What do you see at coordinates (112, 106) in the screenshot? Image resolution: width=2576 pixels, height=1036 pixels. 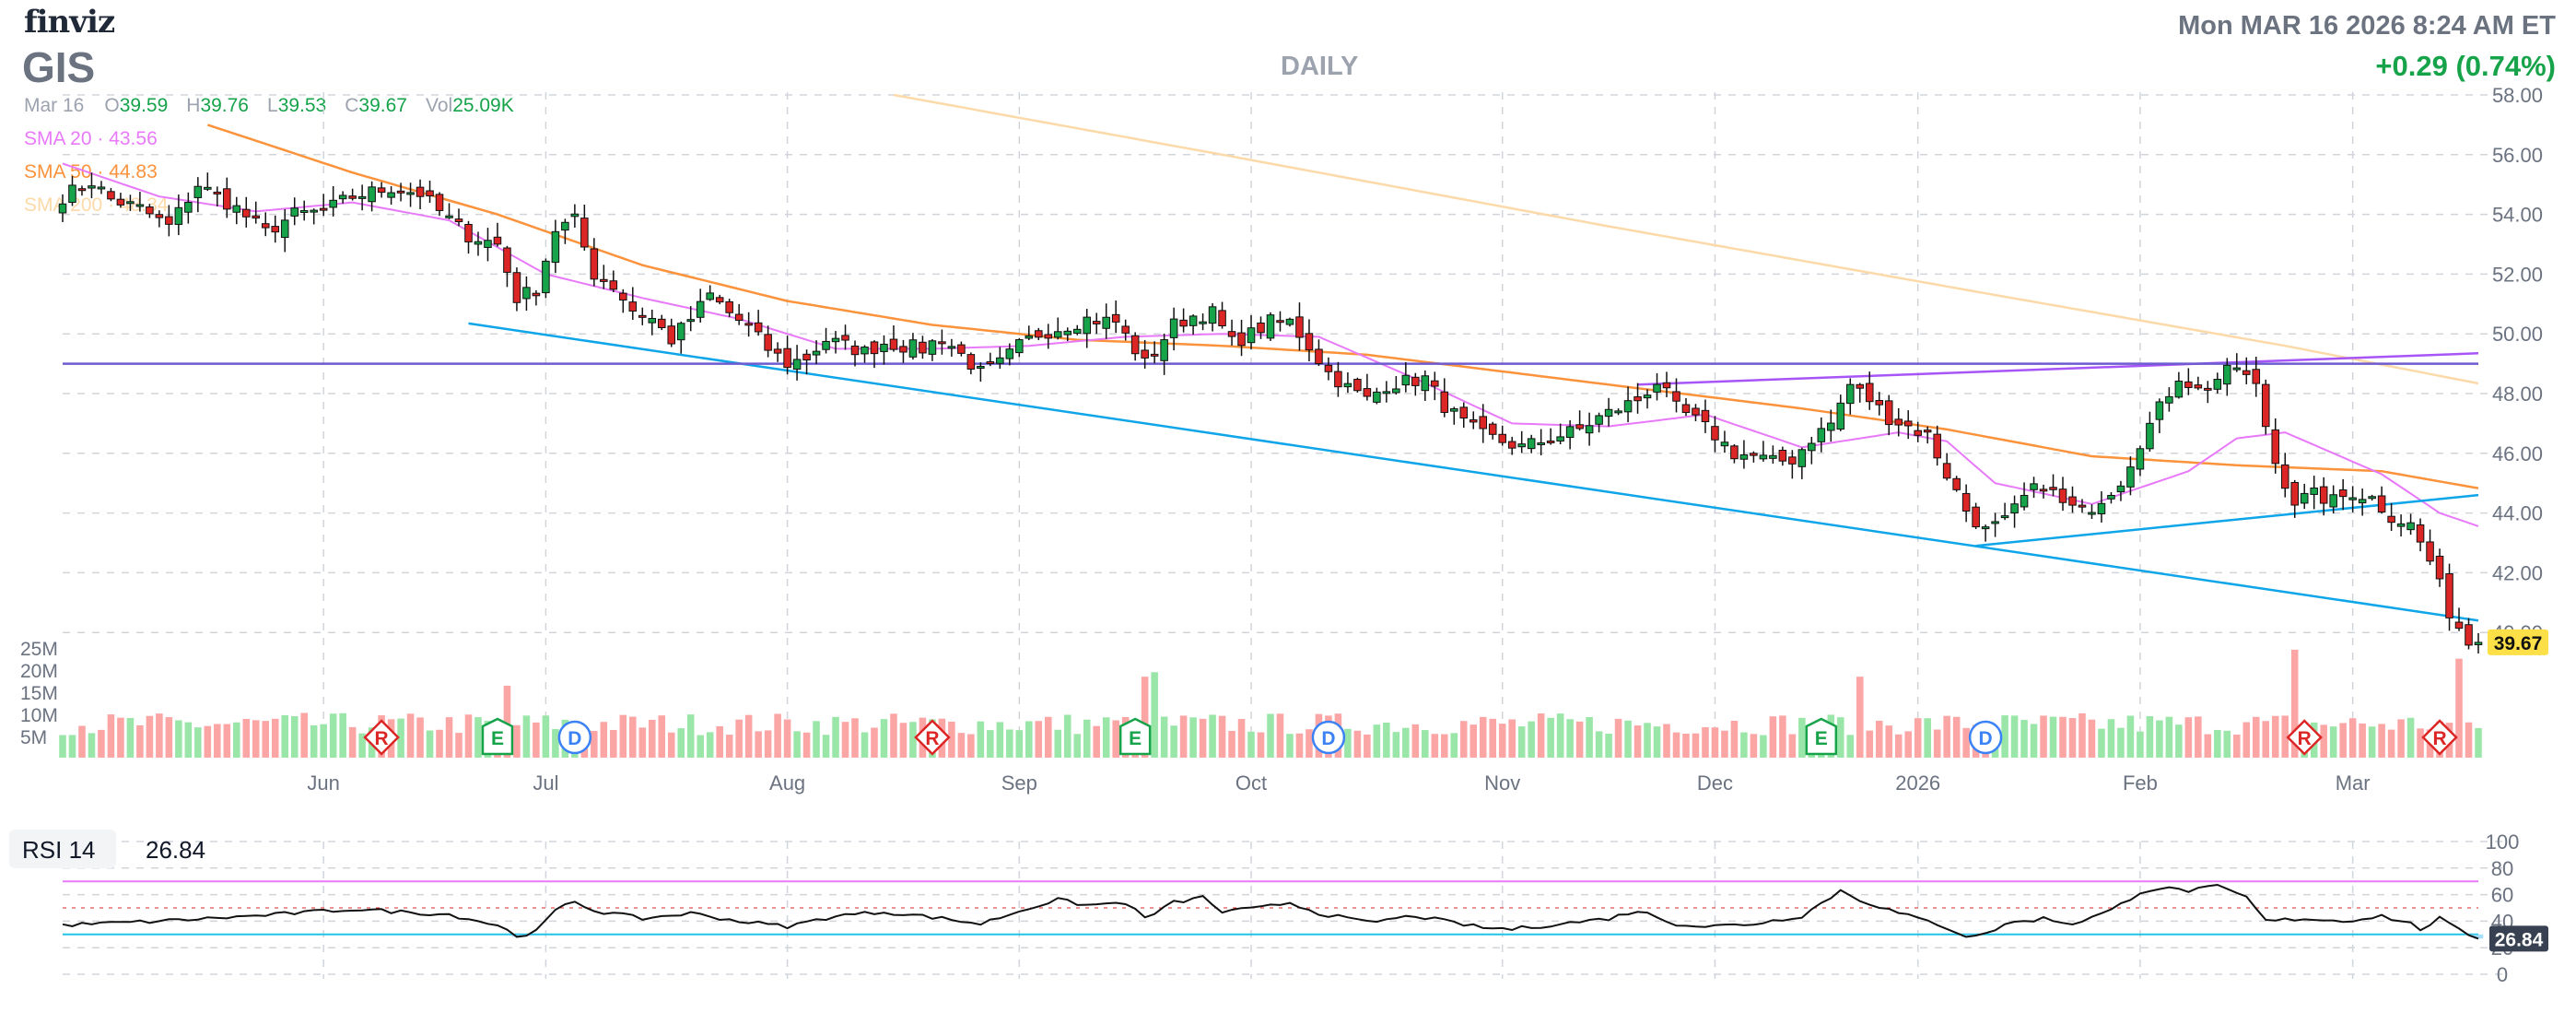 I see `open-label: O` at bounding box center [112, 106].